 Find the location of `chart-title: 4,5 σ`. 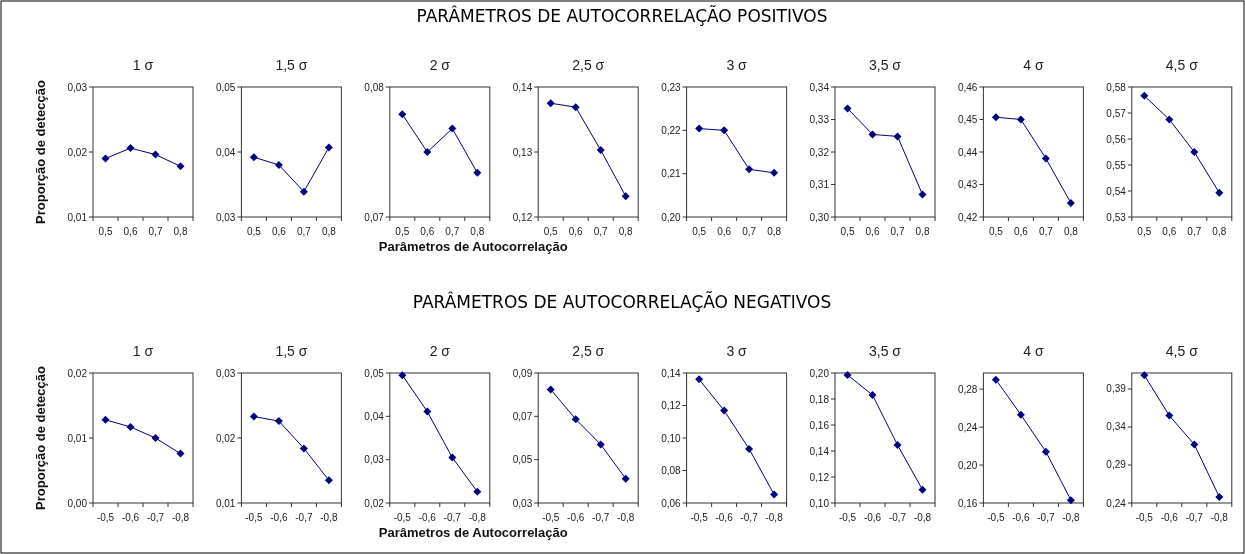

chart-title: 4,5 σ is located at coordinates (1182, 351).